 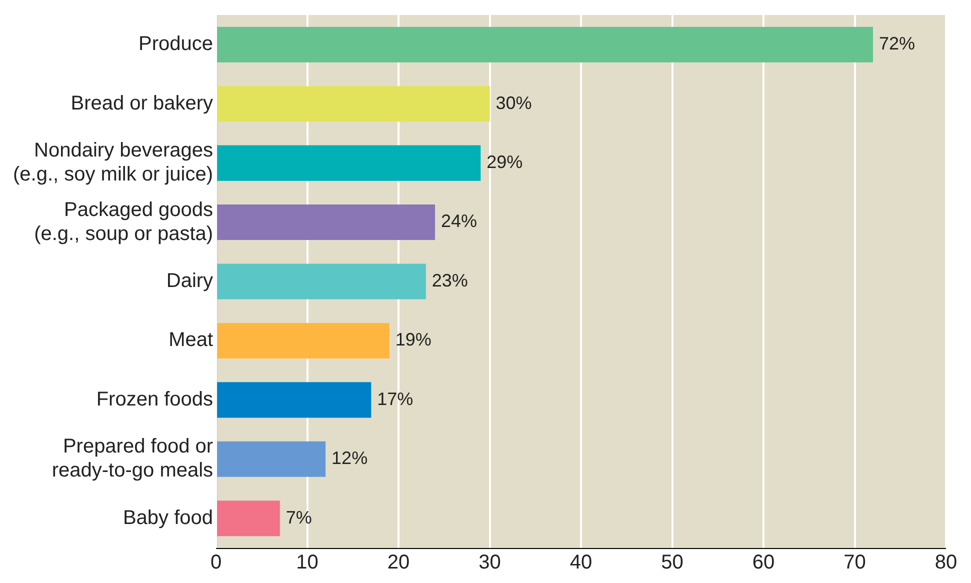 What do you see at coordinates (855, 563) in the screenshot?
I see `x-tick-label: 70` at bounding box center [855, 563].